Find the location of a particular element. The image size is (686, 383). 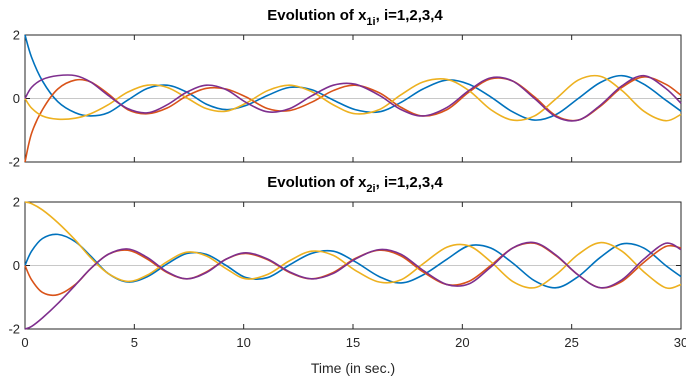

series-line-top-purple is located at coordinates (353, 98).